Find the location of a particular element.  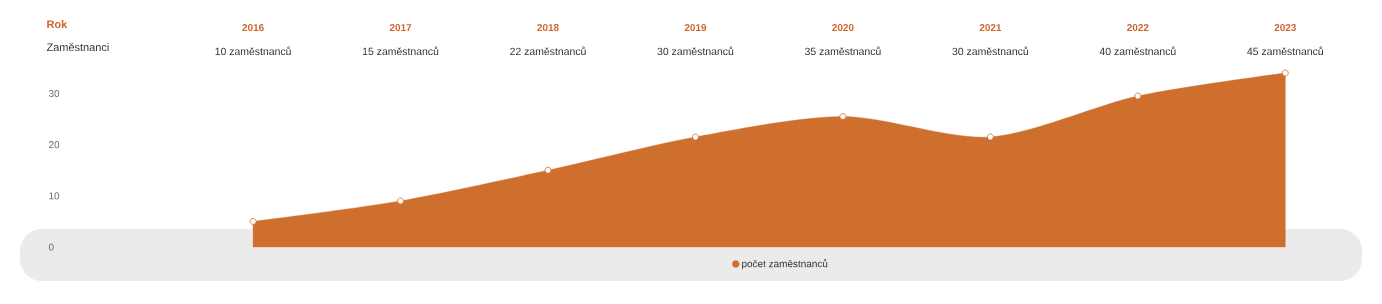

y-axis-title: Zaměstnanci is located at coordinates (77, 47).